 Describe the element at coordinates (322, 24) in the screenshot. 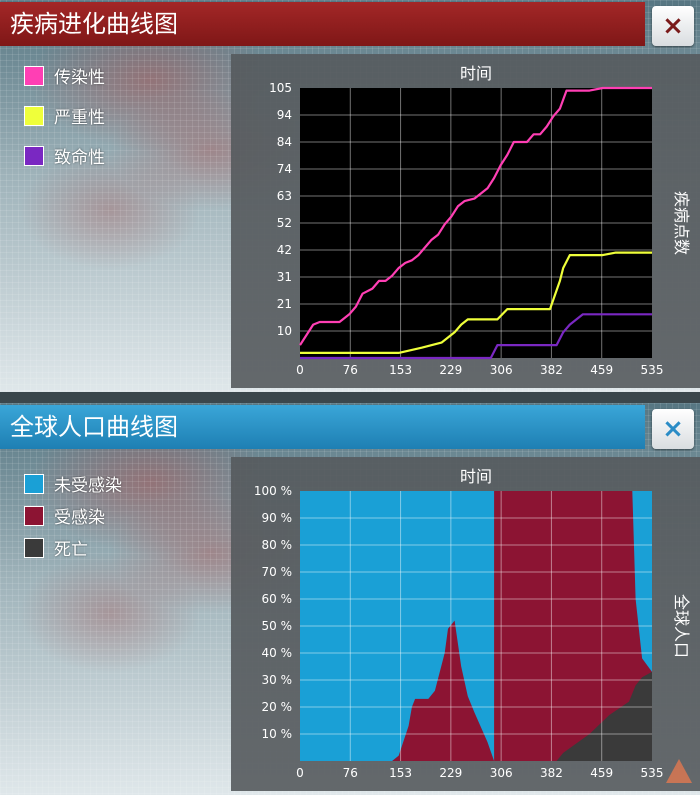

I see `panel-title: 疾病进化曲线图` at that location.